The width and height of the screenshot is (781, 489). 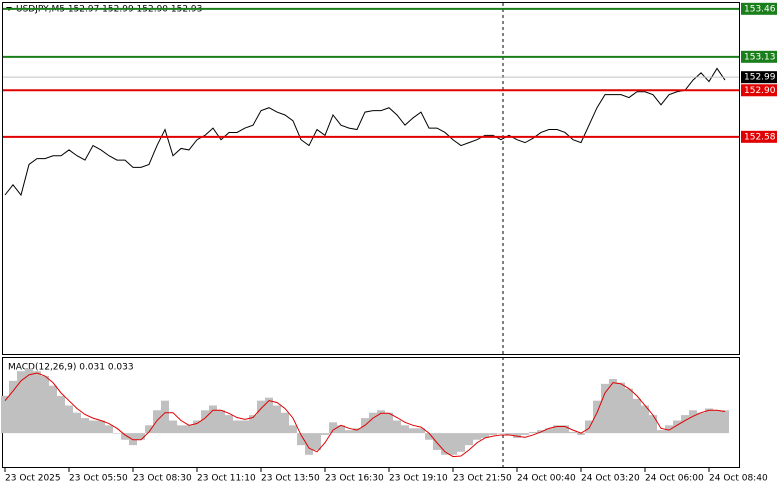 I want to click on last-price-box, so click(x=759, y=77).